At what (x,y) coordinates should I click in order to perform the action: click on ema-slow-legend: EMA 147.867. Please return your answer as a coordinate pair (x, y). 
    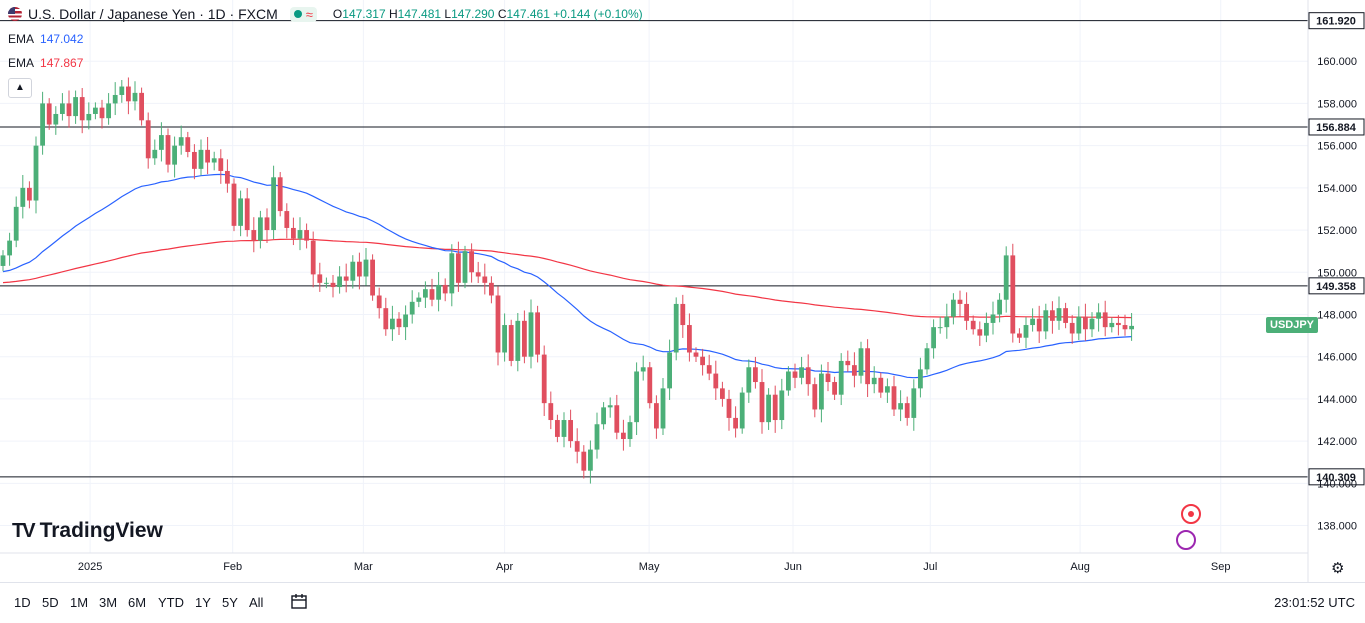
    Looking at the image, I should click on (45, 63).